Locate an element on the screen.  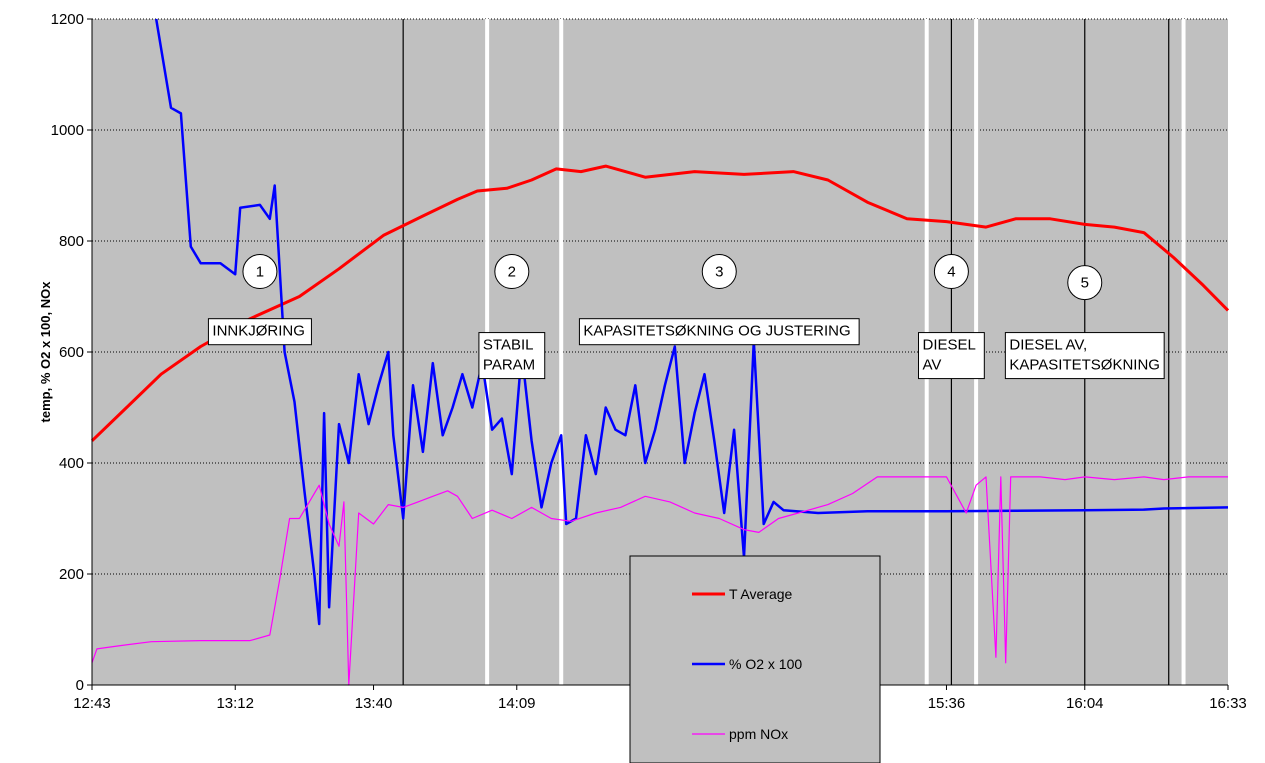
phase-number: 5 is located at coordinates (1085, 283).